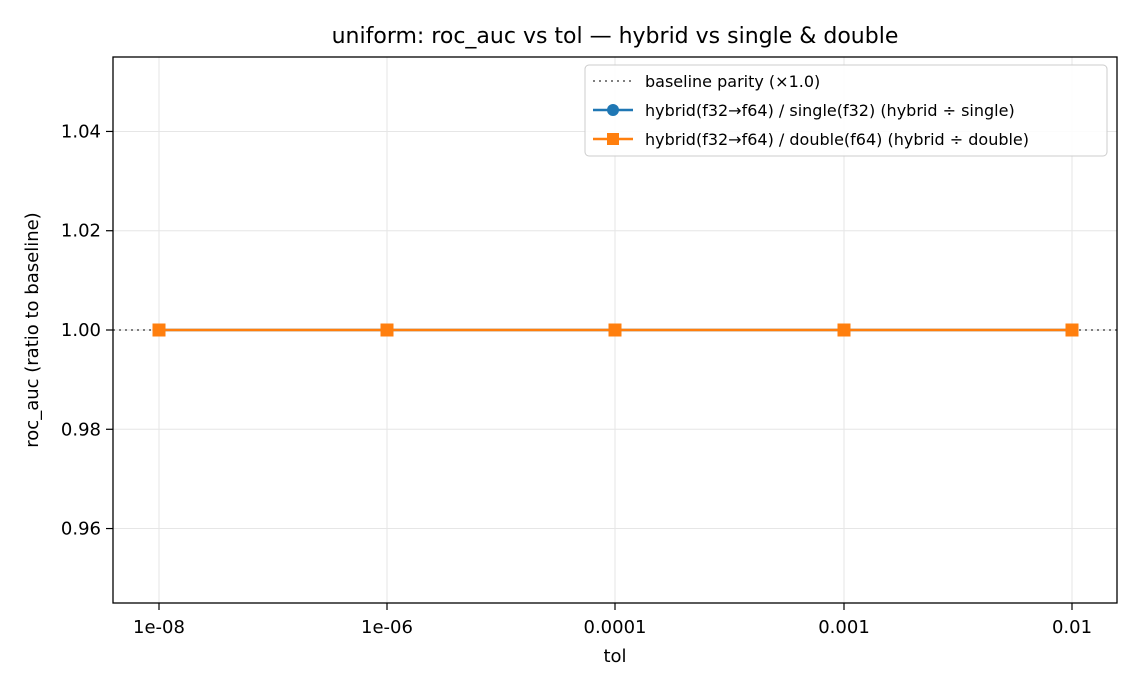  Describe the element at coordinates (159, 627) in the screenshot. I see `x-tick-label: 1e-08` at that location.